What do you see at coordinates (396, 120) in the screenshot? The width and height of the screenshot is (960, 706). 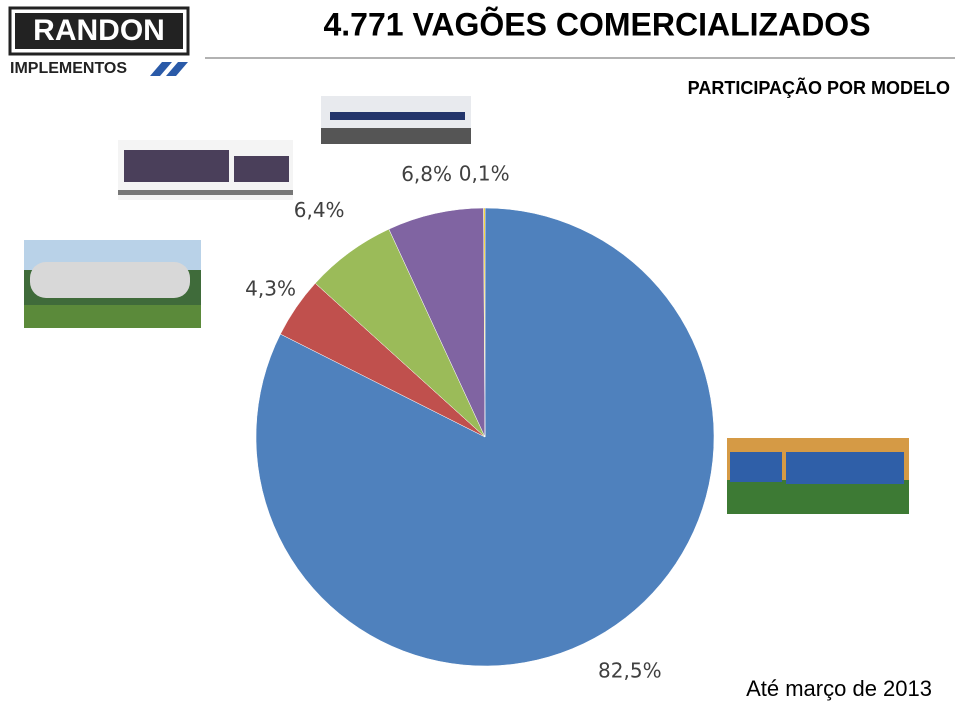 I see `photo-platform` at bounding box center [396, 120].